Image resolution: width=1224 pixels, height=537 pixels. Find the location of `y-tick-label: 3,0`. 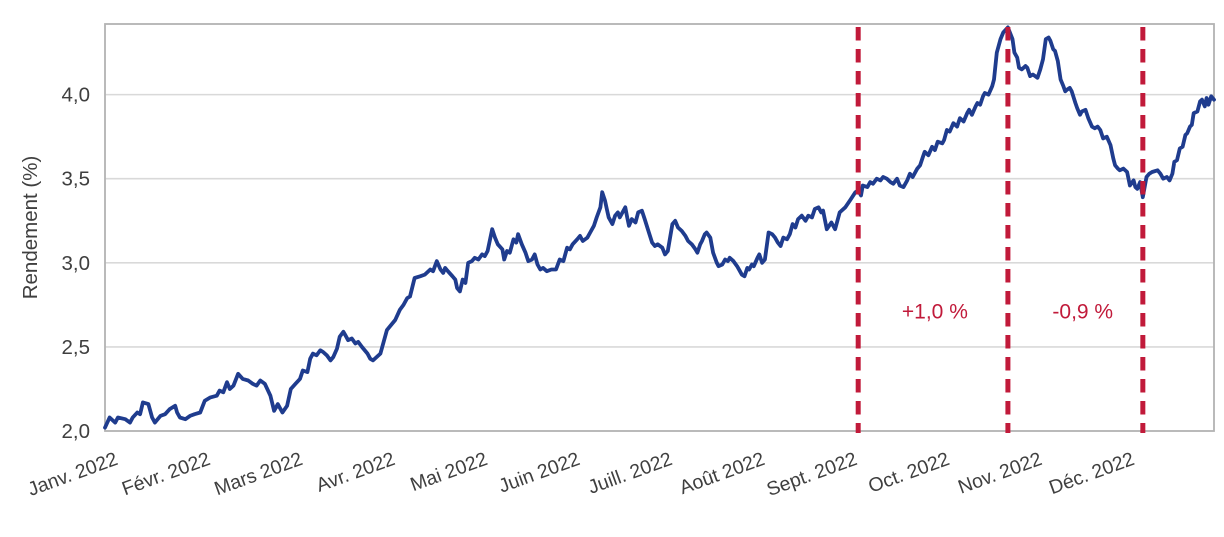

y-tick-label: 3,0 is located at coordinates (76, 263).